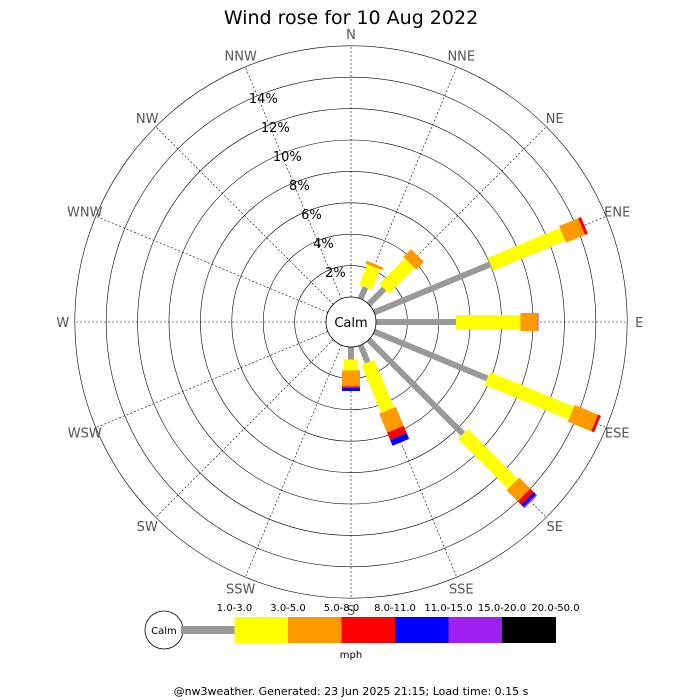 Image resolution: width=700 pixels, height=700 pixels. I want to click on direction-label-w: W, so click(62, 323).